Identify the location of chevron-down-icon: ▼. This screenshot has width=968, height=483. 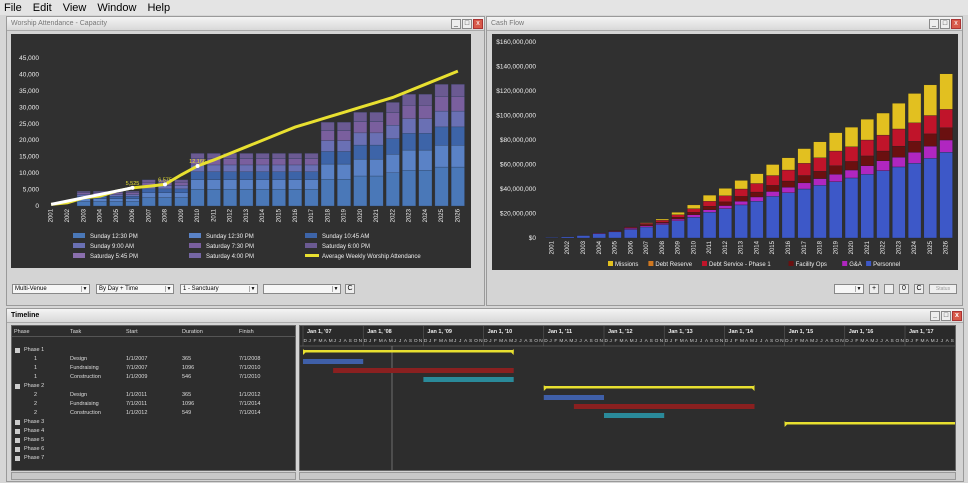
(84, 289).